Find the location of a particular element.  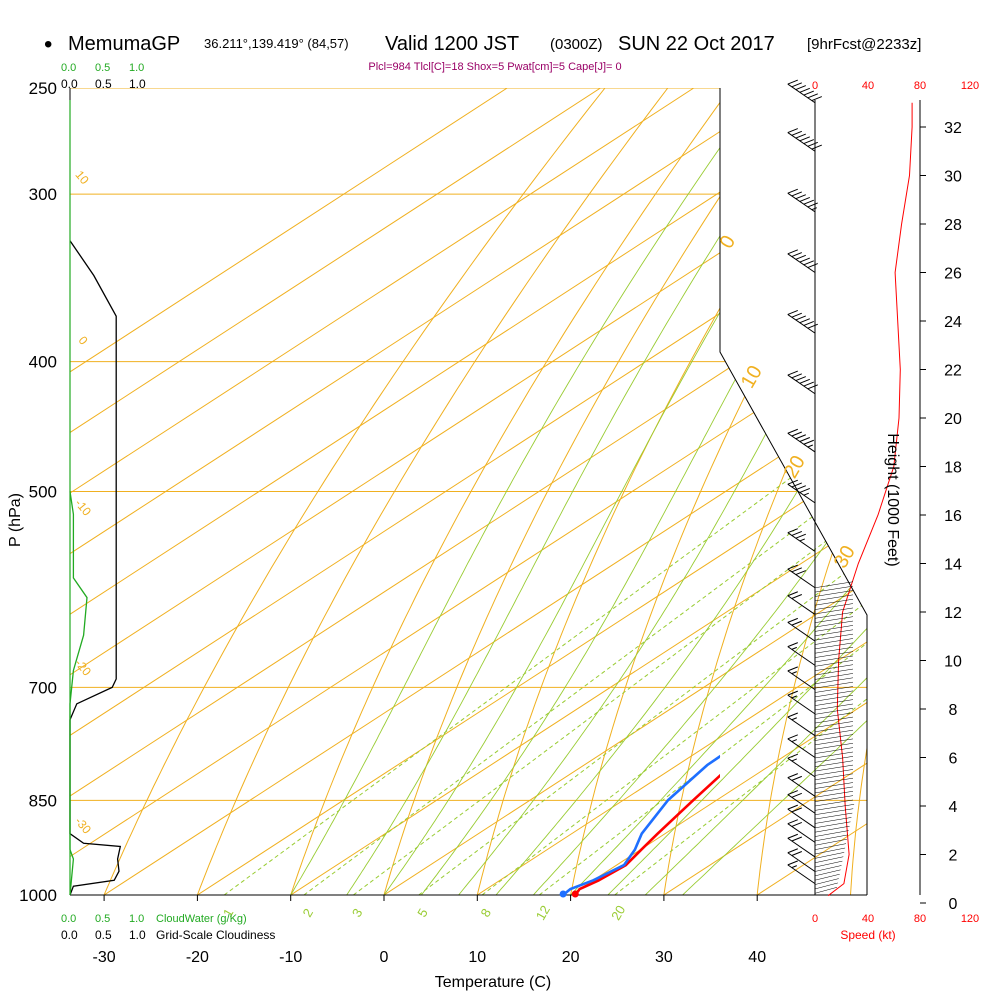

height-tick-20: 20 is located at coordinates (953, 419).